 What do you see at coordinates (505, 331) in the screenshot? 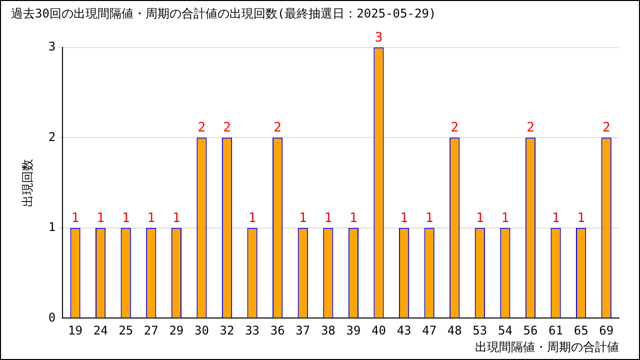
I see `x-tick-label: 54` at bounding box center [505, 331].